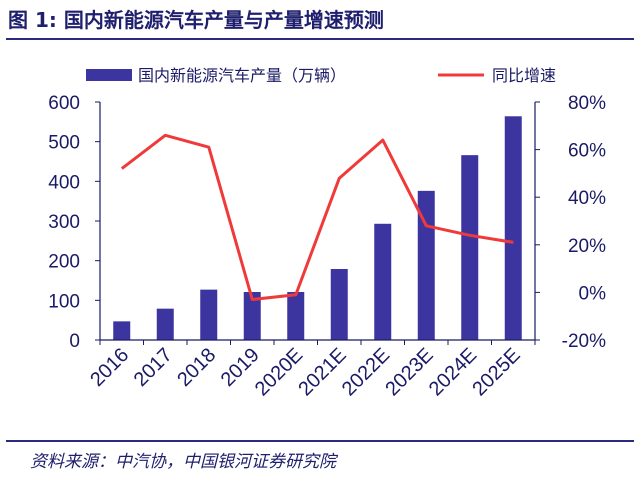  Describe the element at coordinates (109, 367) in the screenshot. I see `x-tick-label: 2016` at that location.